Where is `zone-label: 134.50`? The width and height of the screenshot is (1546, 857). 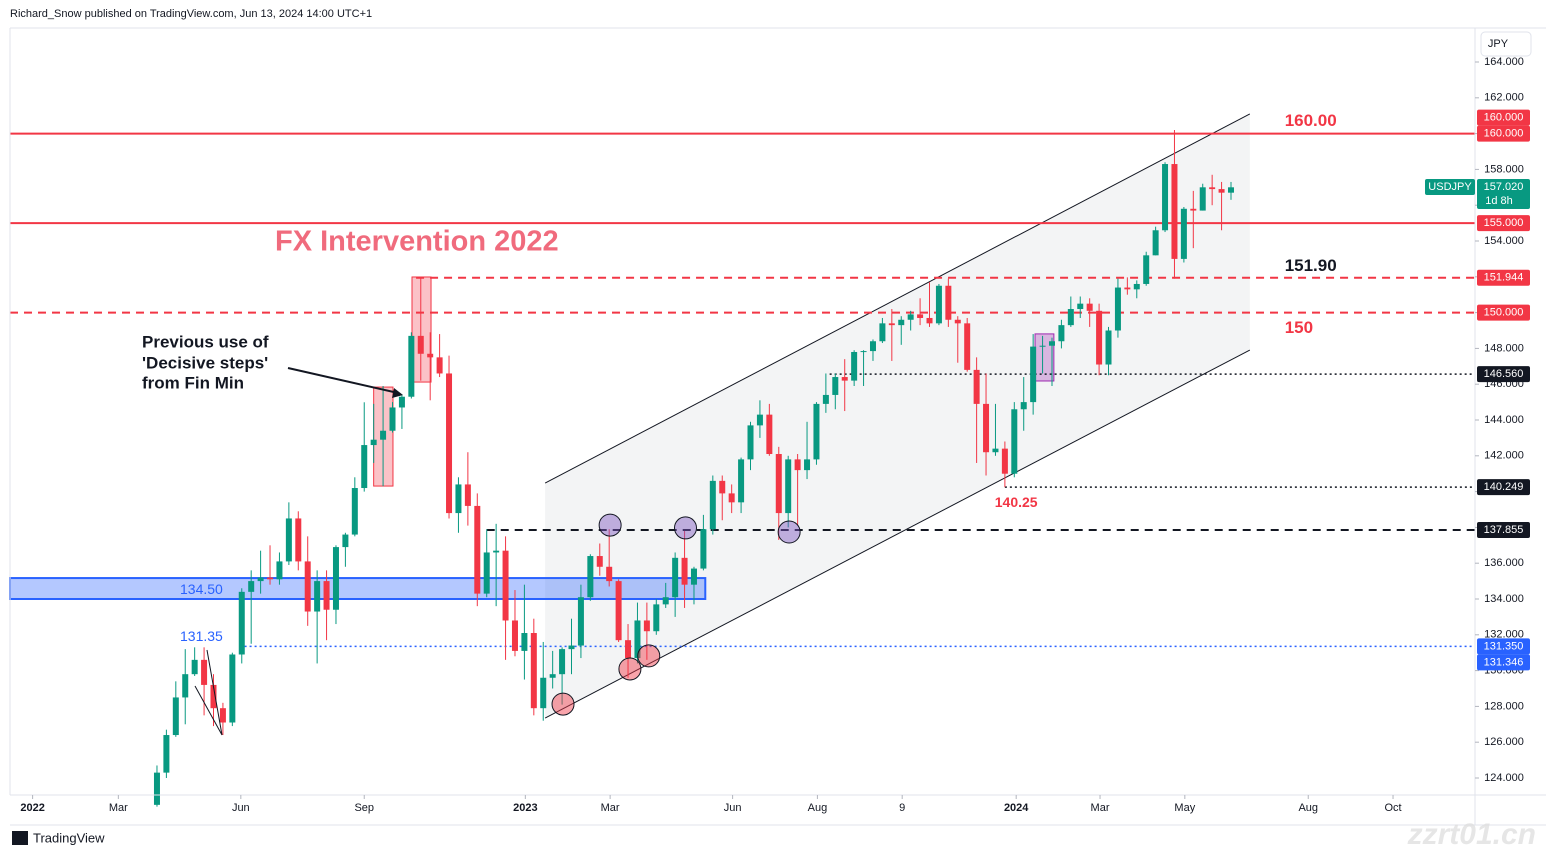 zone-label: 134.50 is located at coordinates (201, 589).